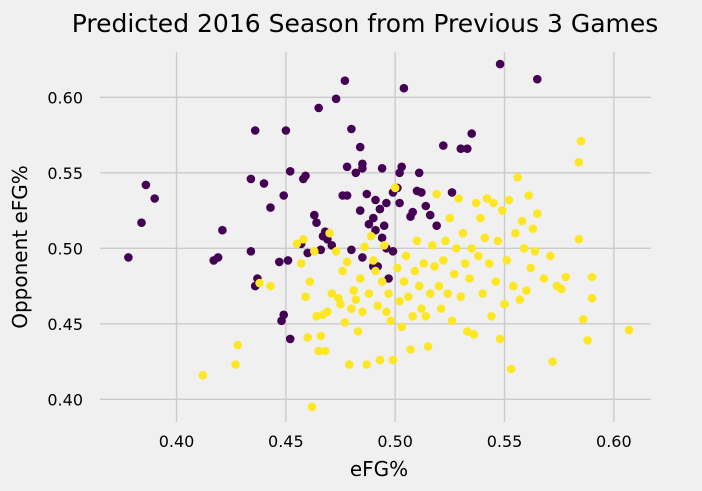  Describe the element at coordinates (395, 441) in the screenshot. I see `x-tick-label: 0.50` at that location.